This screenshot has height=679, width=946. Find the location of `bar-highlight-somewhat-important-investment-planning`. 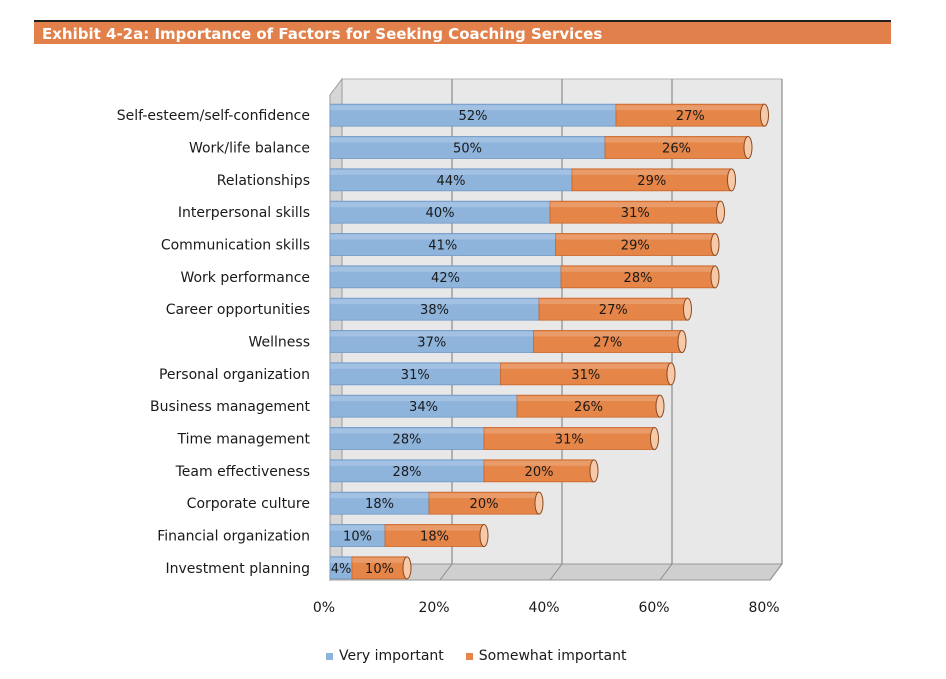

bar-highlight-somewhat-important-investment-planning is located at coordinates (379, 560).